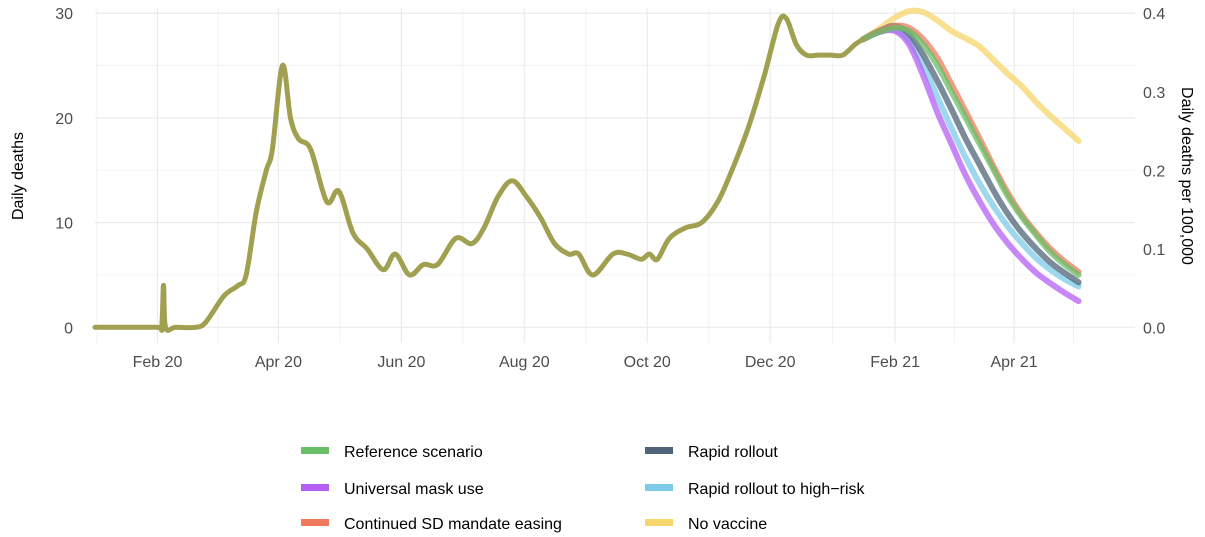 The width and height of the screenshot is (1205, 537). Describe the element at coordinates (64, 224) in the screenshot. I see `y-tick-label: 10` at that location.